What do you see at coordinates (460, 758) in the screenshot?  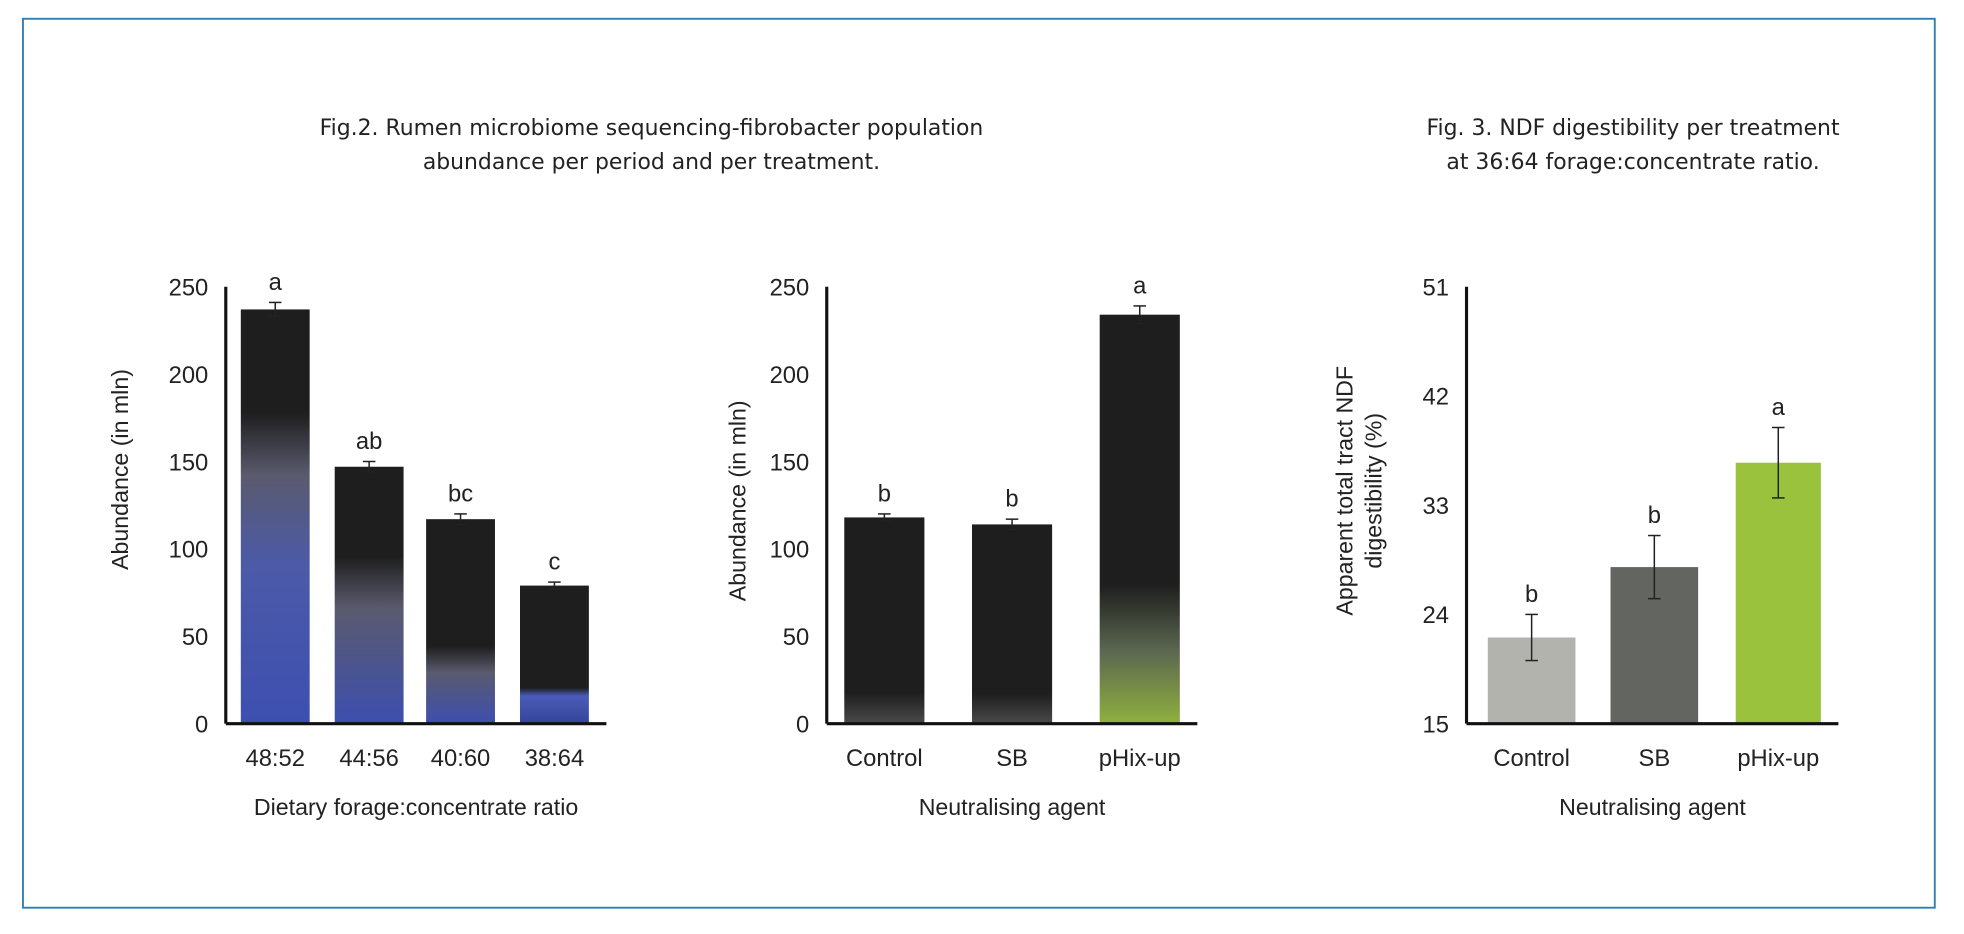 I see `x-tick-label: 40:60` at bounding box center [460, 758].